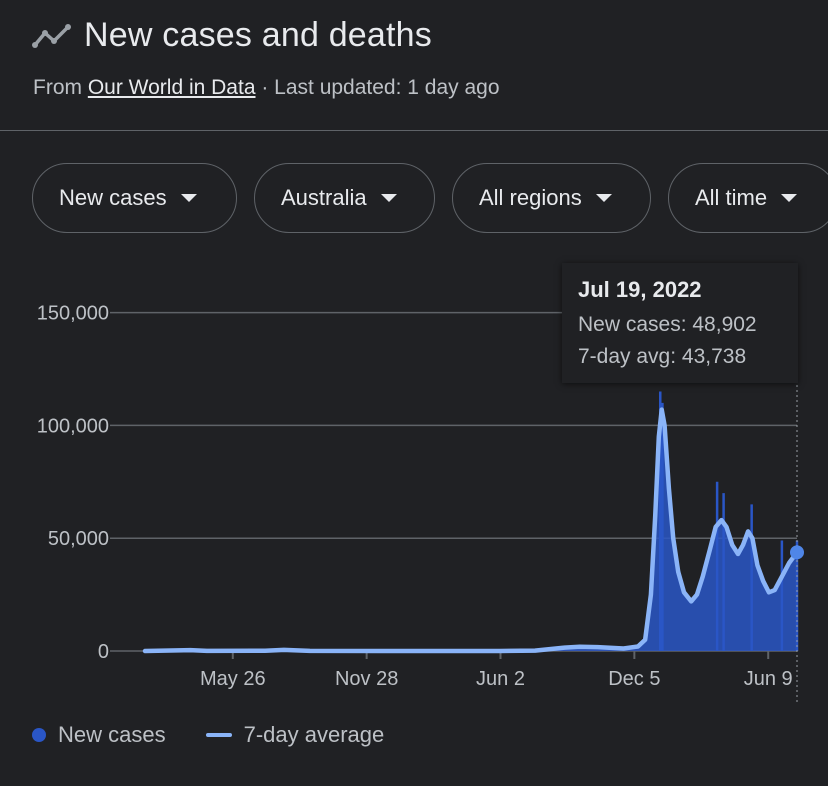 Image resolution: width=828 pixels, height=786 pixels. I want to click on y-tick-label: 150,000, so click(73, 314).